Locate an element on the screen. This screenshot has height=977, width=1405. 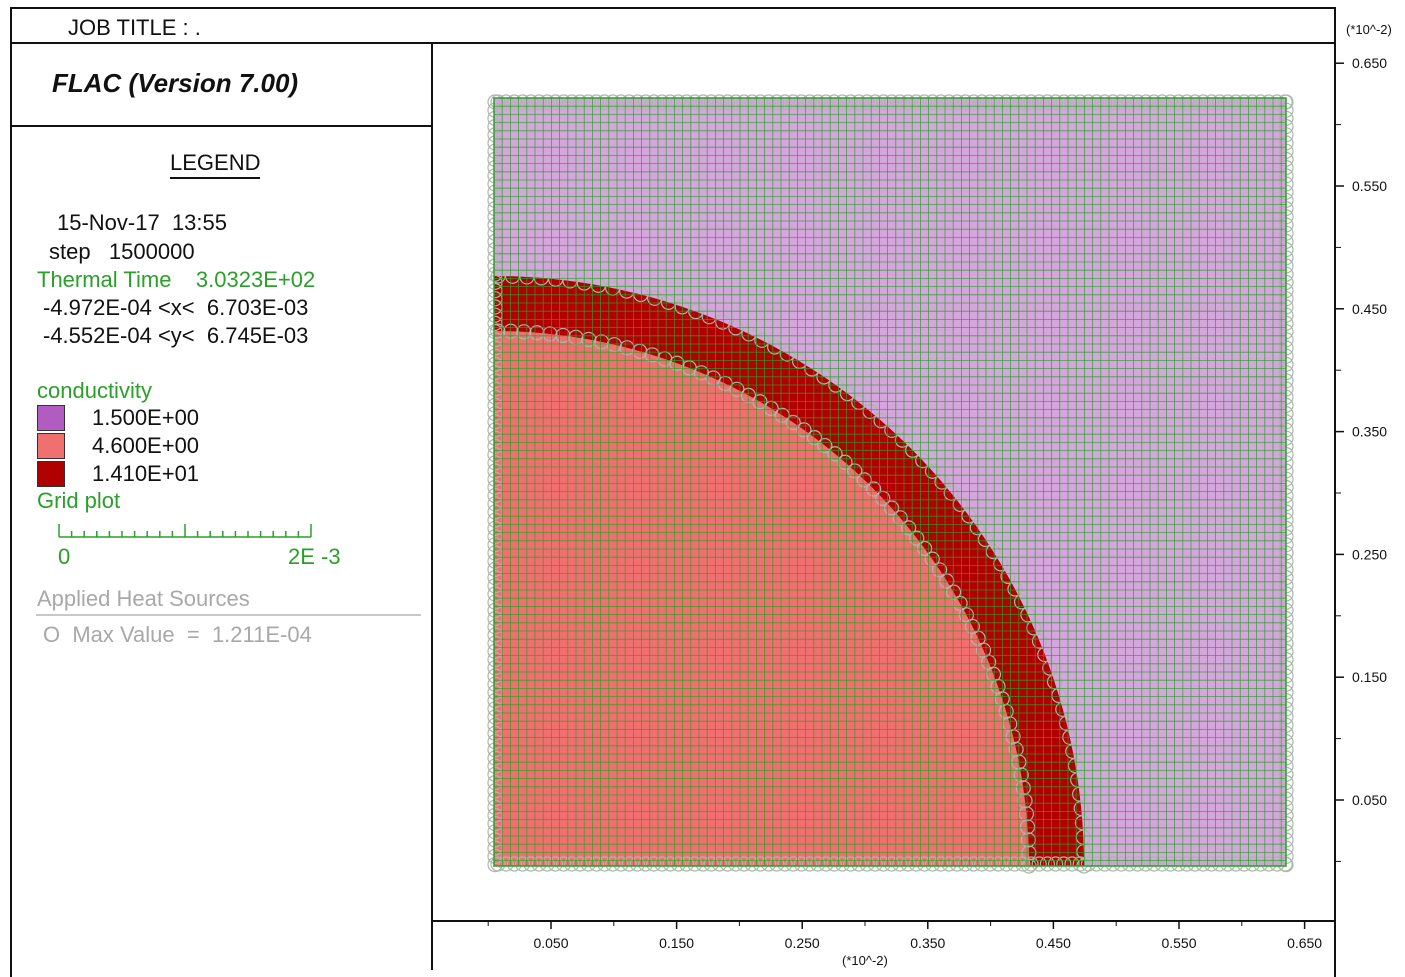
grid-plot-label: Grid plot is located at coordinates (79, 500).